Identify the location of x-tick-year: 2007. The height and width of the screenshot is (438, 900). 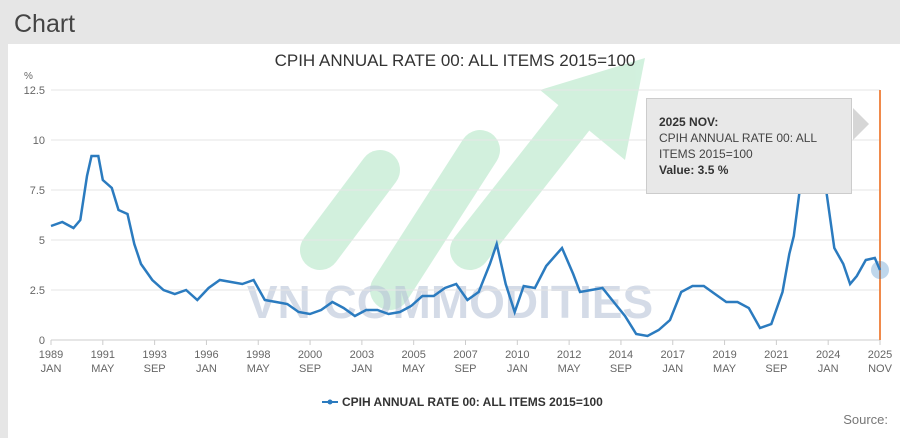
(465, 355).